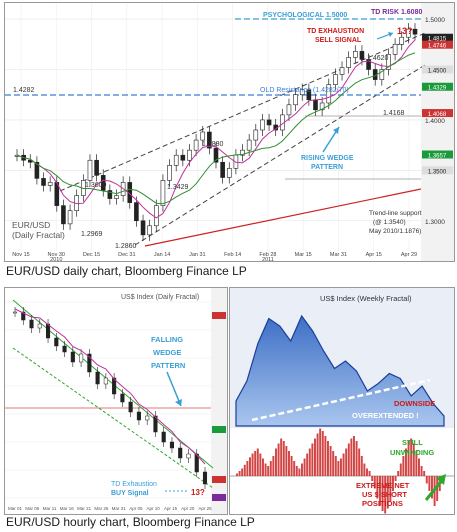 The image size is (457, 532). Describe the element at coordinates (56, 255) in the screenshot. I see `daily-xtick-label: Nov 30` at that location.